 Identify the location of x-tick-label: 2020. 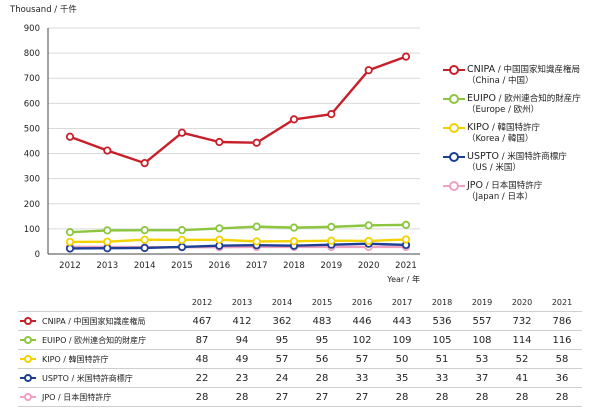
(369, 266).